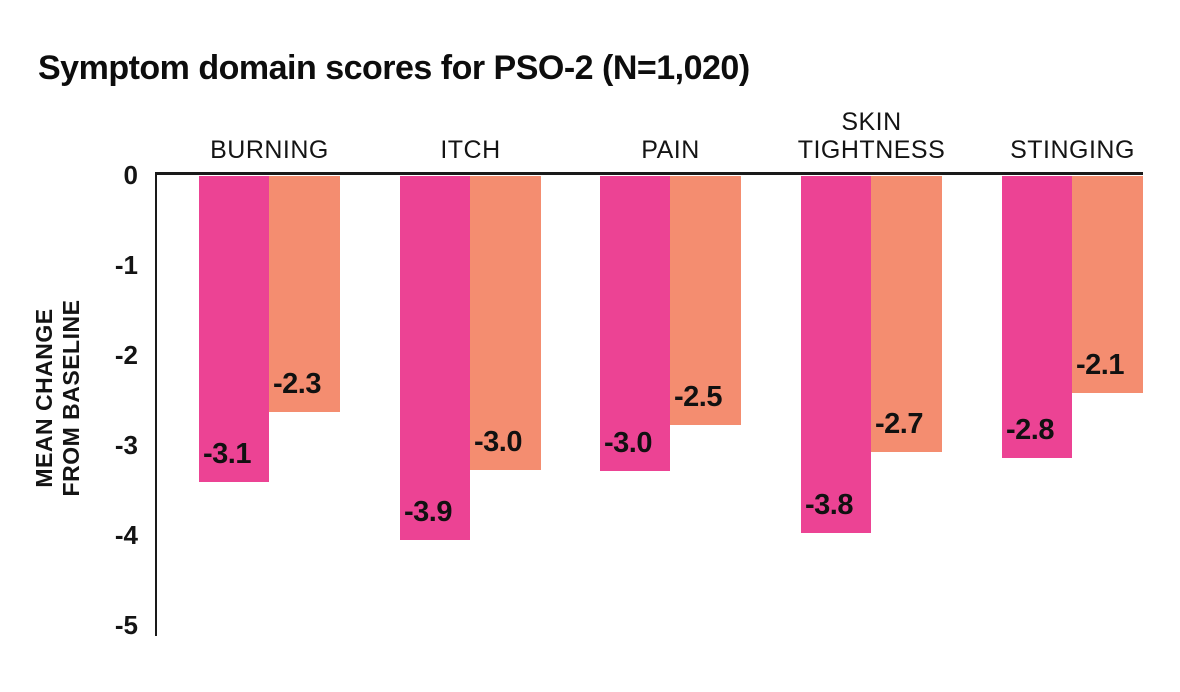 This screenshot has width=1180, height=692. What do you see at coordinates (126, 625) in the screenshot?
I see `y-tick-label--5: -5` at bounding box center [126, 625].